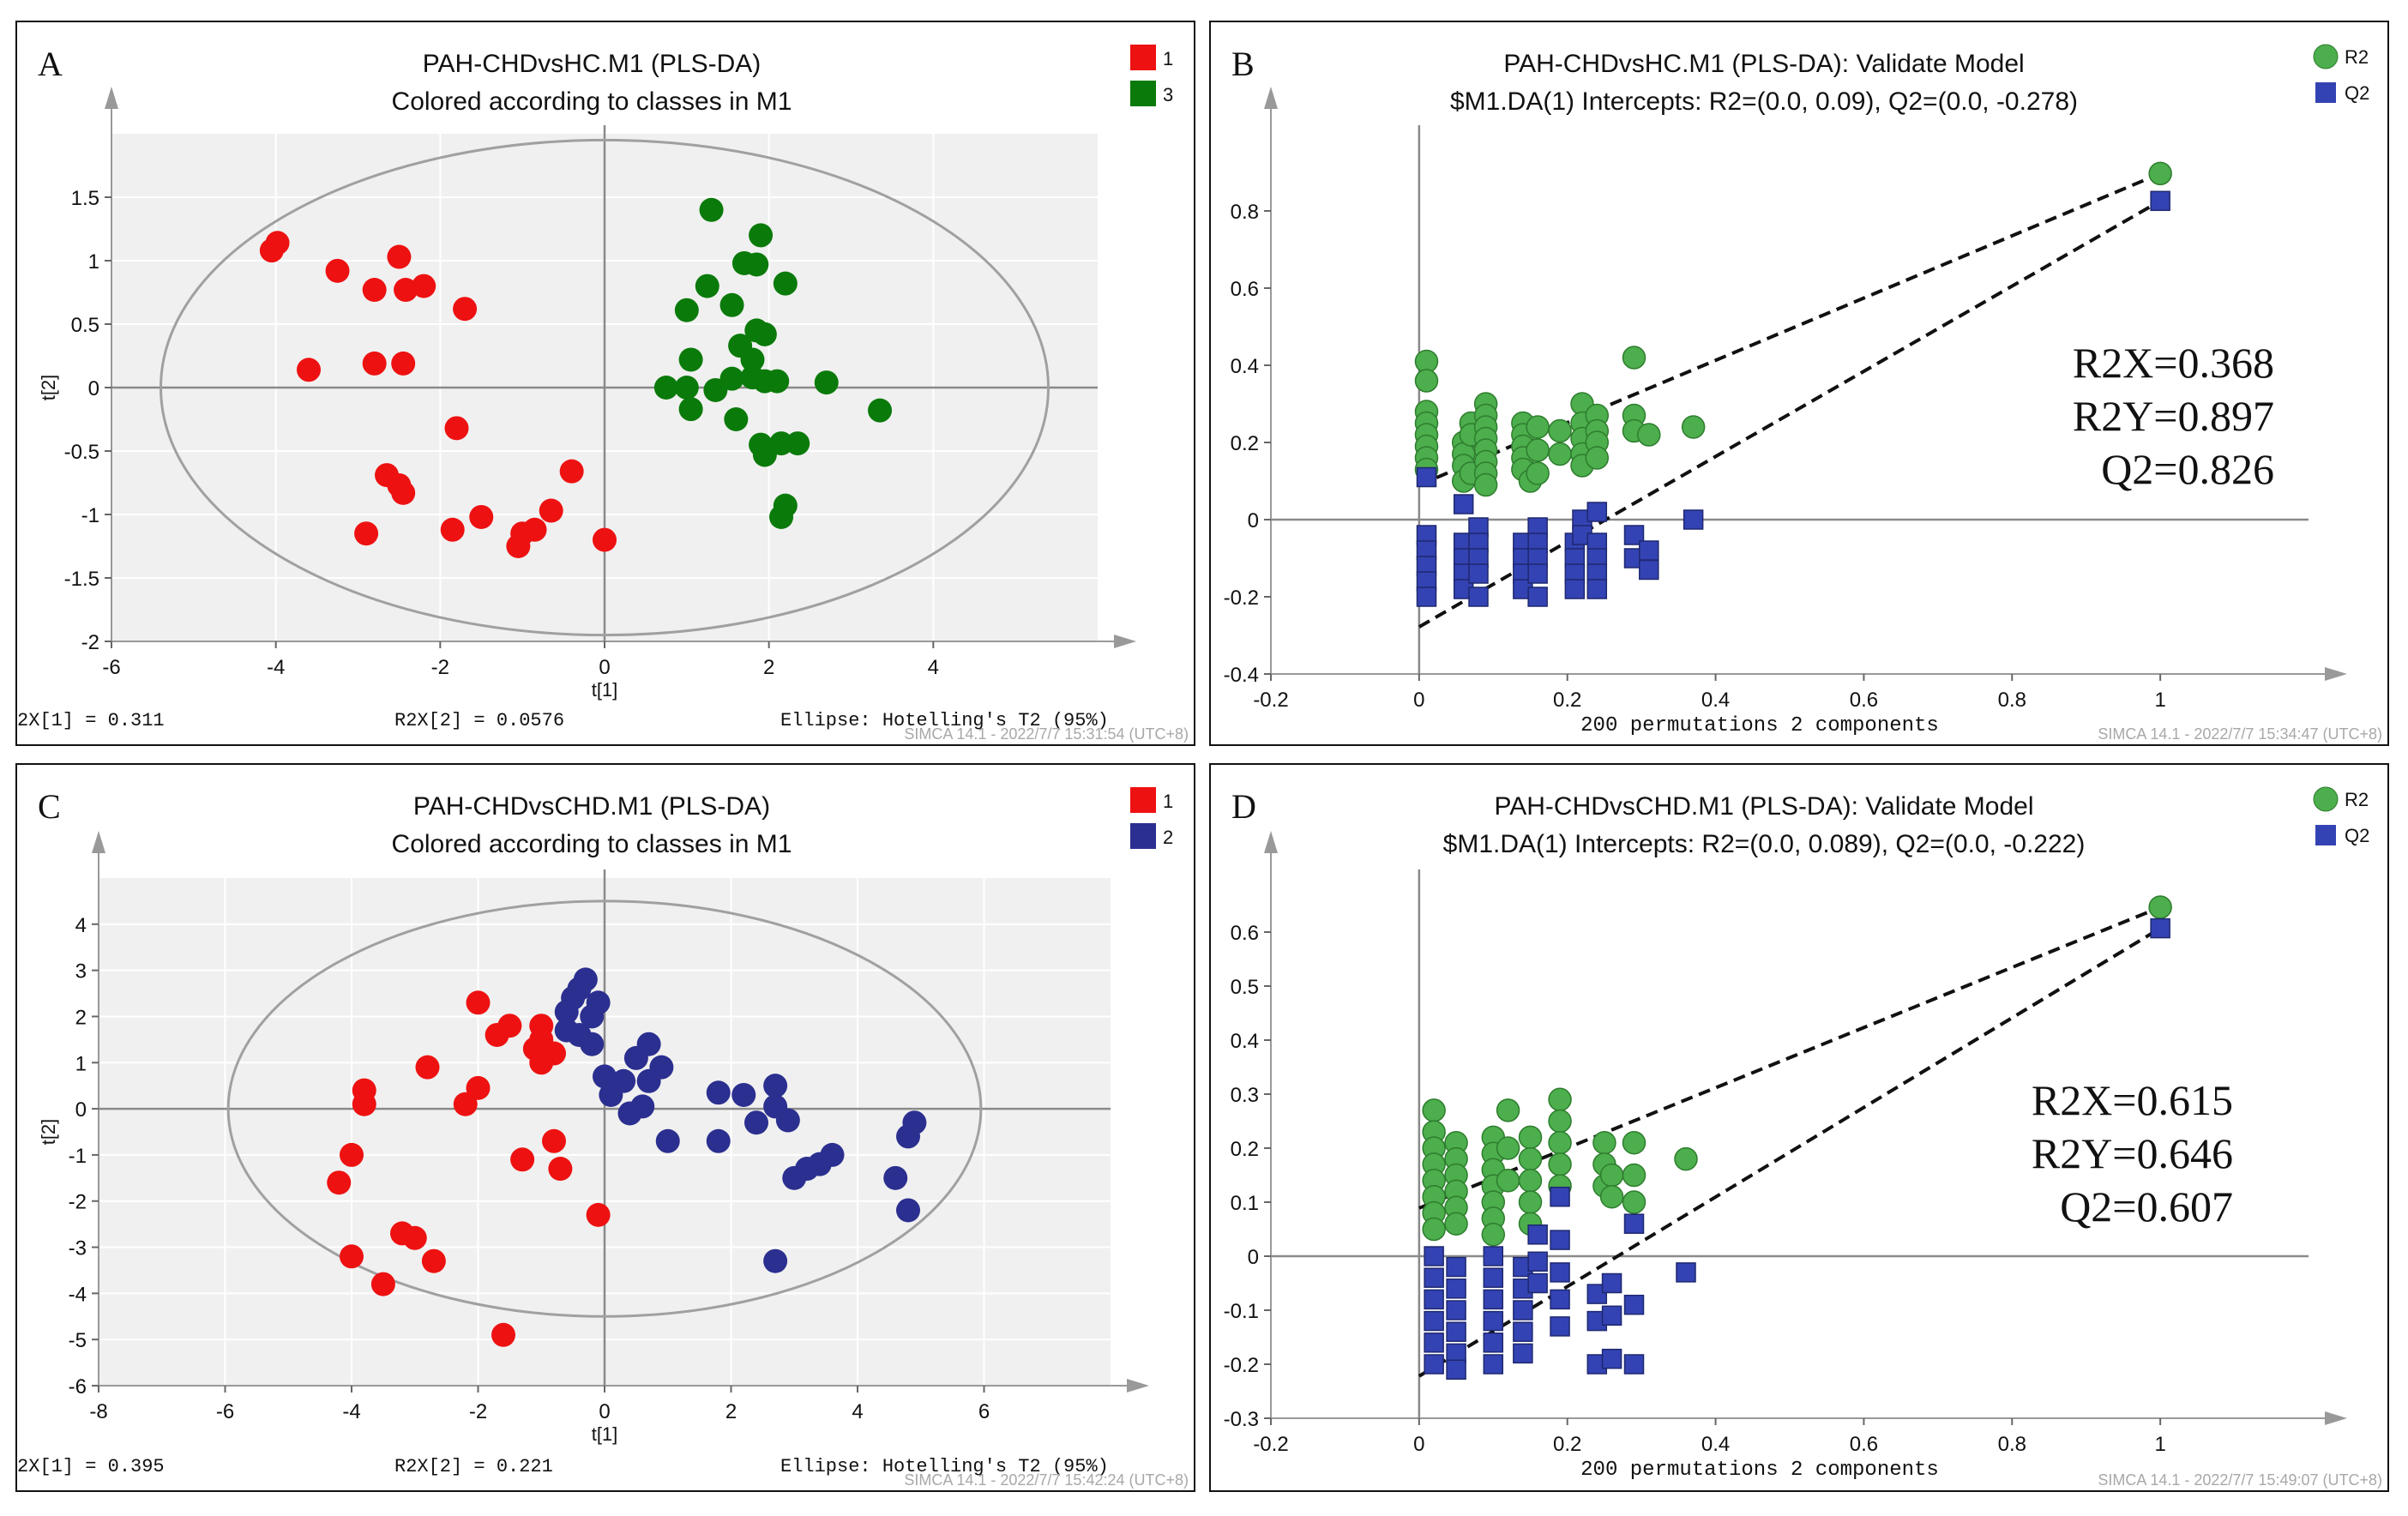 The width and height of the screenshot is (2408, 1516). What do you see at coordinates (49, 806) in the screenshot?
I see `panel-letter: C` at bounding box center [49, 806].